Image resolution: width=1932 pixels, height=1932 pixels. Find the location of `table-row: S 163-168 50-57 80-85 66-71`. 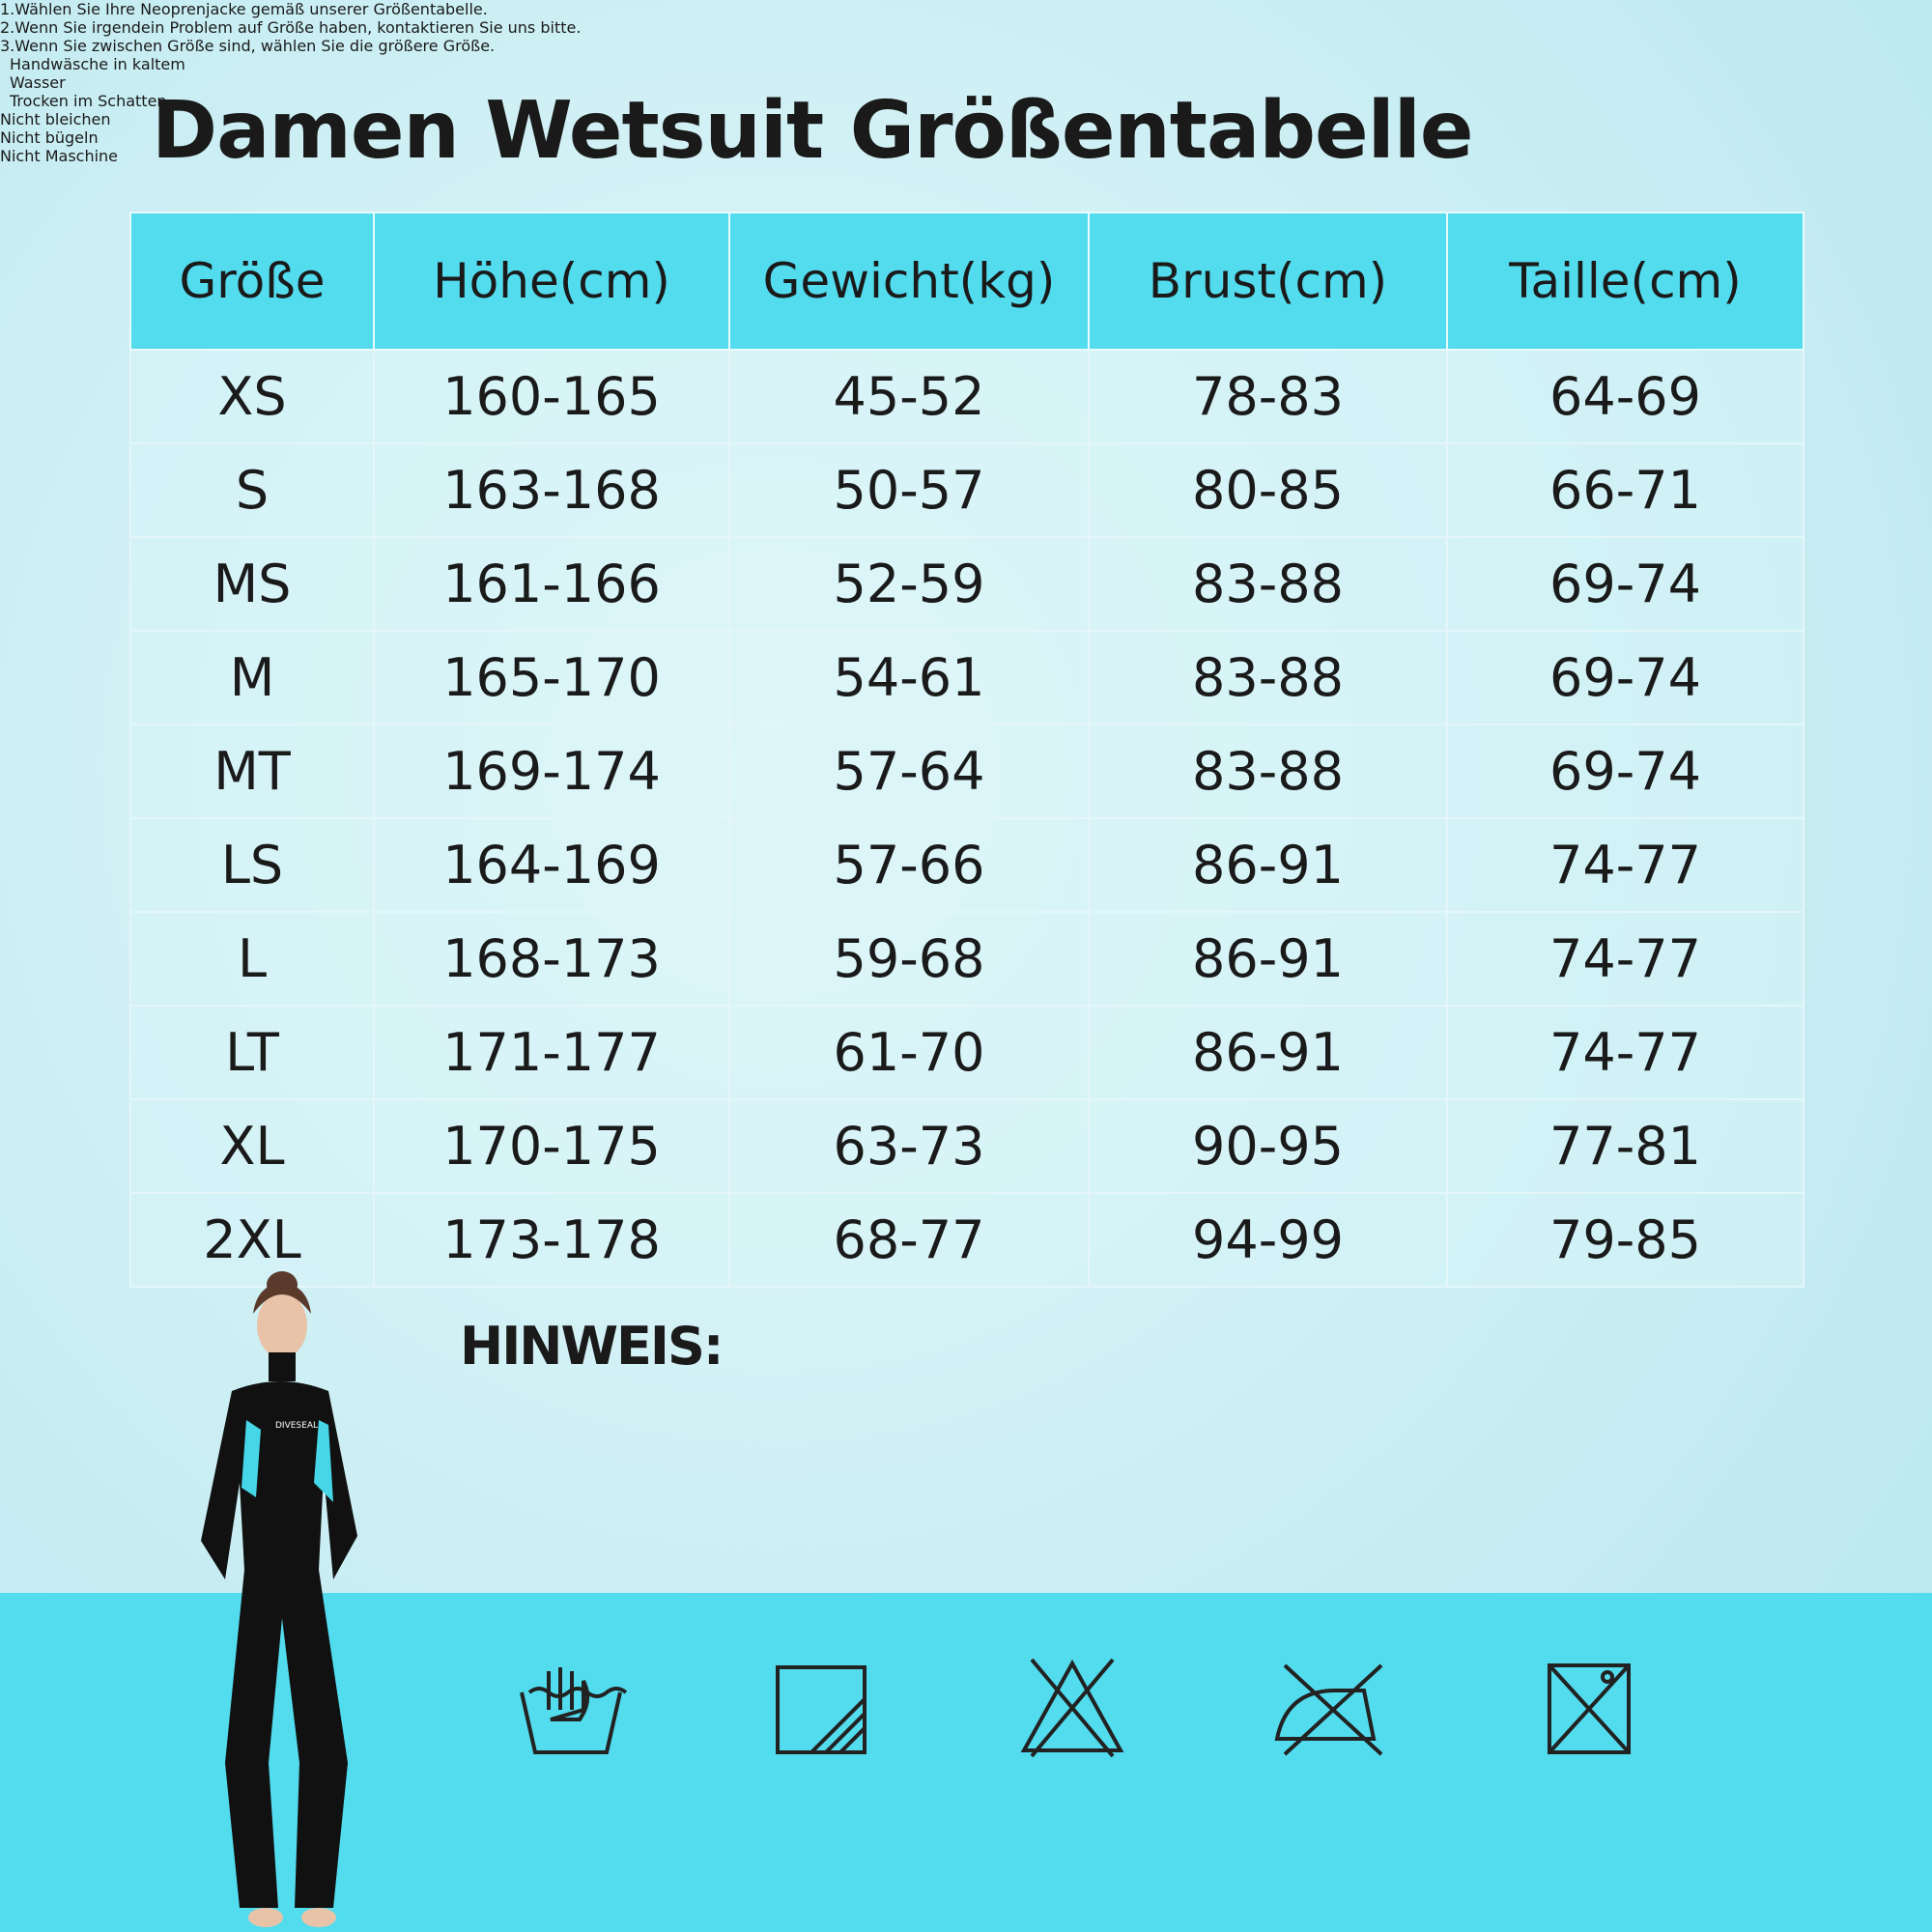

table-row: S 163-168 50-57 80-85 66-71 is located at coordinates (966, 490).